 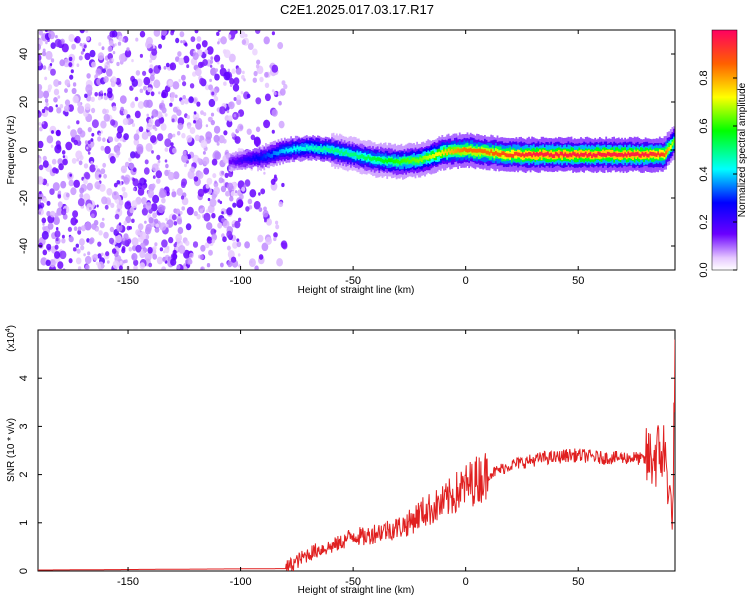 I want to click on colorbar-ticks: 0.0 0.2 0.4 0.6 0.8, so click(x=717, y=174).